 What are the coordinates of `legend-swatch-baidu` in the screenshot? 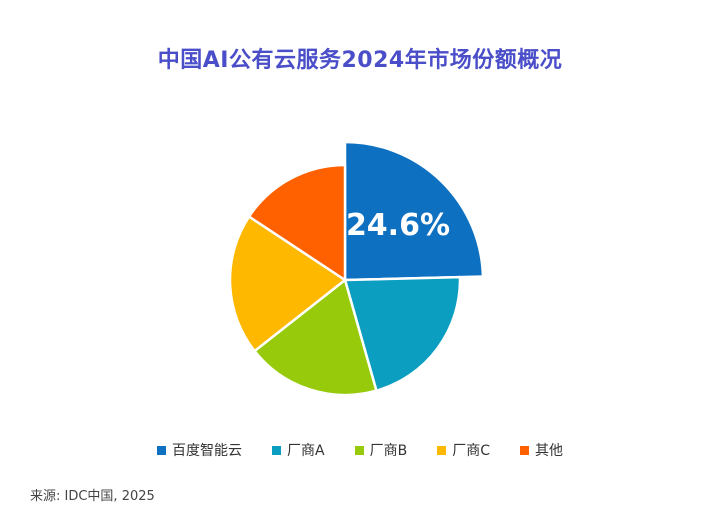 It's located at (162, 450).